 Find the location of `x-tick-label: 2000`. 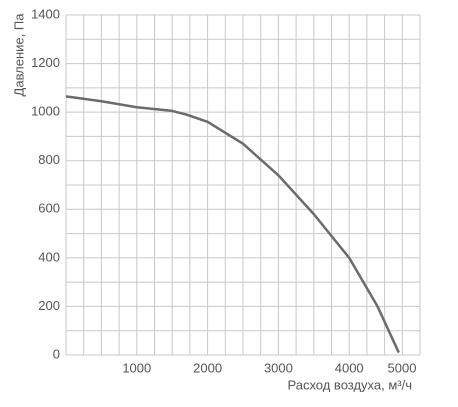

x-tick-label: 2000 is located at coordinates (207, 367).